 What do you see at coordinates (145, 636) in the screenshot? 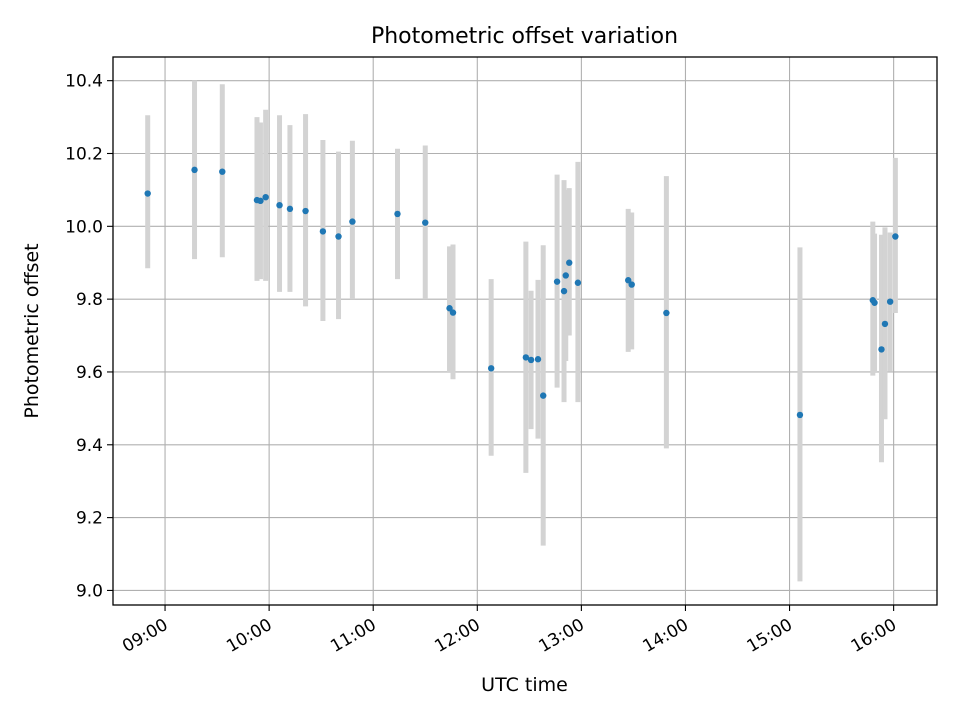
I see `x-tick-label: 09:00` at bounding box center [145, 636].